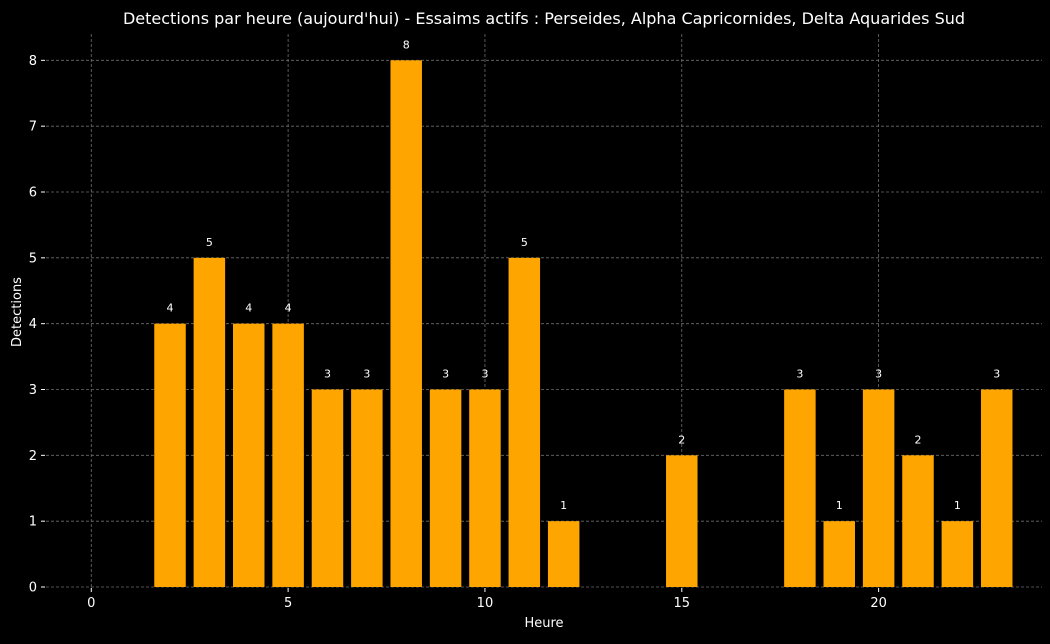 The width and height of the screenshot is (1050, 644). Describe the element at coordinates (682, 603) in the screenshot. I see `x-tick-label: 15` at that location.